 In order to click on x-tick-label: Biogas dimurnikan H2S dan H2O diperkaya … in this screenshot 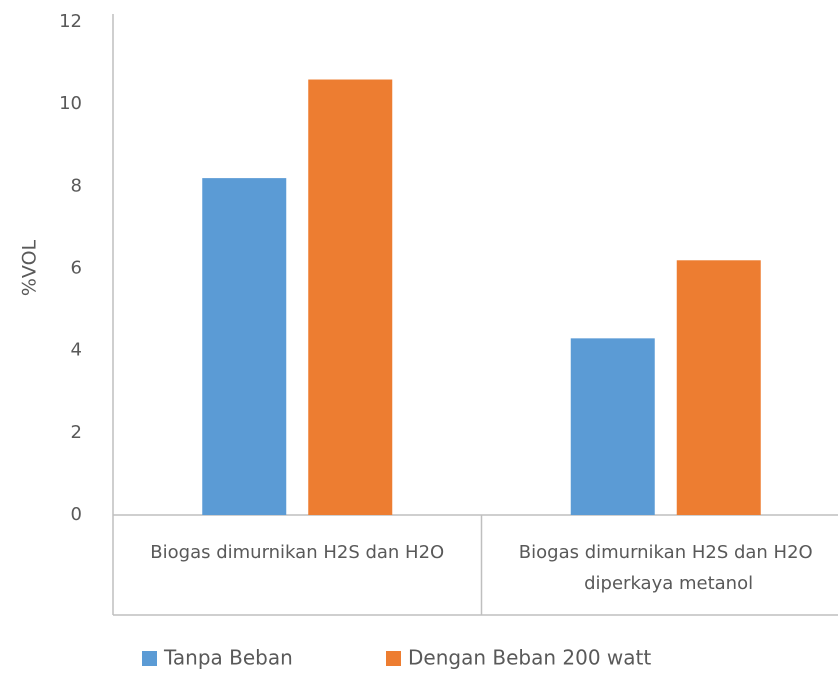, I will do `click(666, 568)`.